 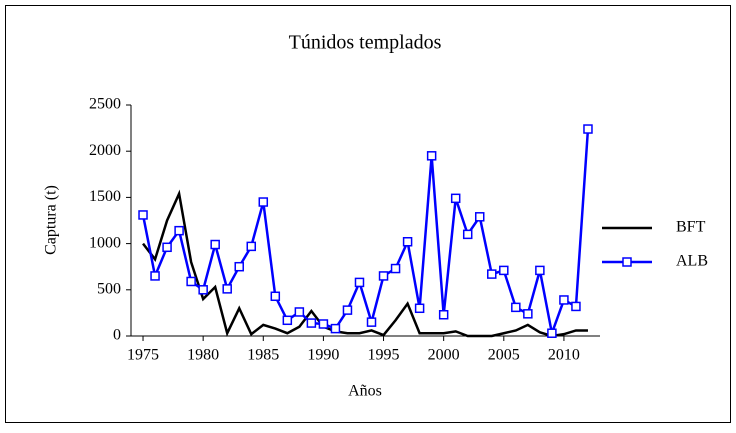 What do you see at coordinates (105, 104) in the screenshot?
I see `y-tick-label: 2500` at bounding box center [105, 104].